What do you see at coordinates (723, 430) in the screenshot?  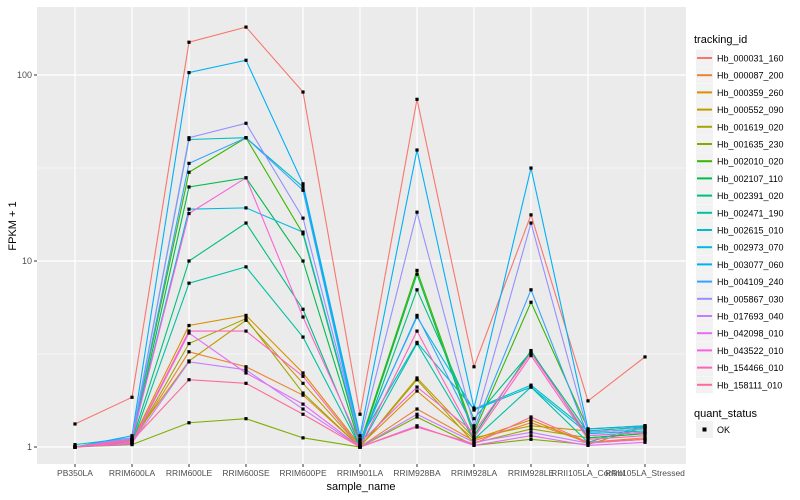 I see `legend-quant-status-label: OK` at bounding box center [723, 430].